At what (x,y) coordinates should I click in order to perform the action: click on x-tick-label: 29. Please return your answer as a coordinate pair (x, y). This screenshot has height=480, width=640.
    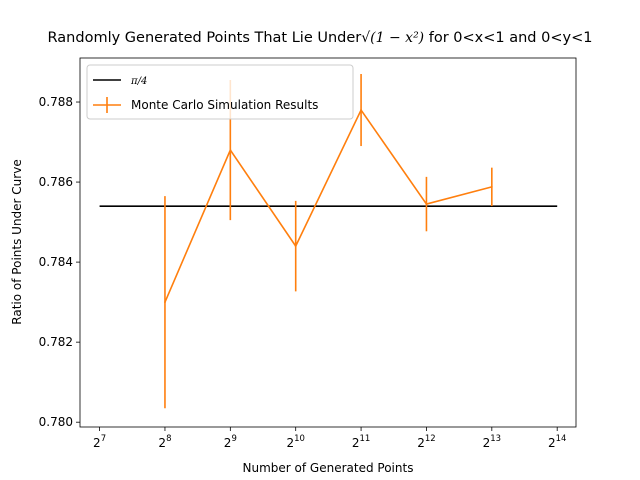
    Looking at the image, I should click on (230, 442).